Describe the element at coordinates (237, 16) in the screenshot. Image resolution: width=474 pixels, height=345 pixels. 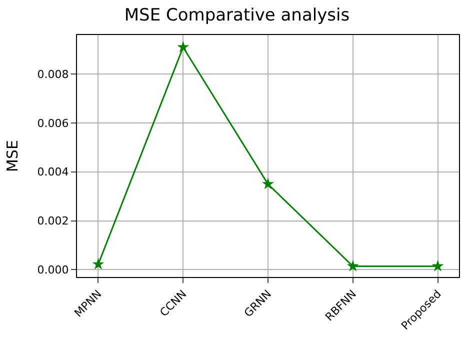
I see `chart-title: MSE Comparative analysis` at that location.